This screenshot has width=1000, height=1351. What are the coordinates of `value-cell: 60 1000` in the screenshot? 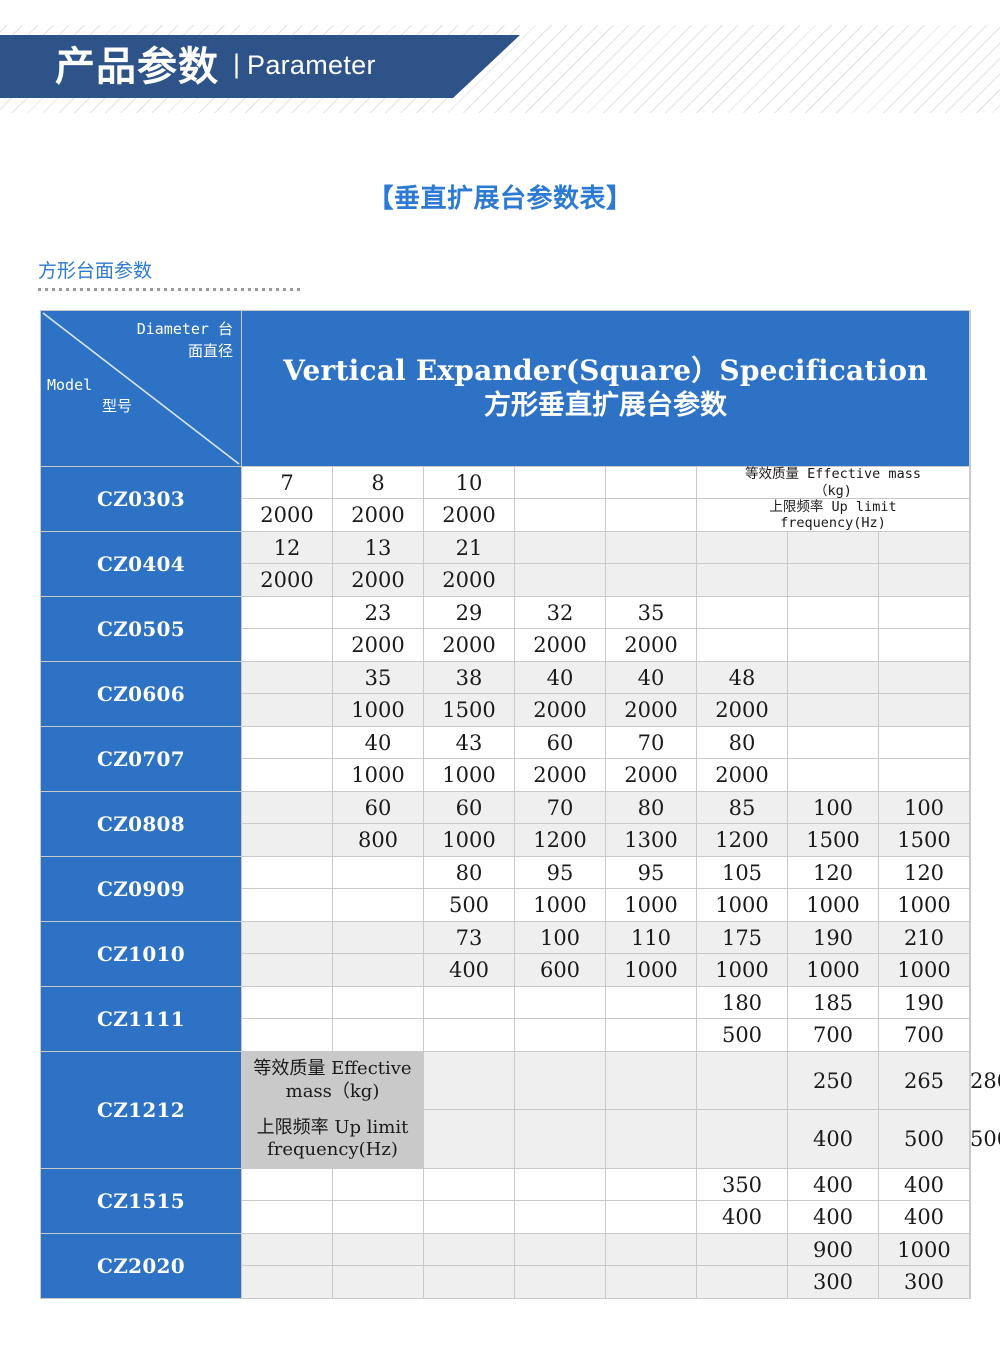 It's located at (469, 824).